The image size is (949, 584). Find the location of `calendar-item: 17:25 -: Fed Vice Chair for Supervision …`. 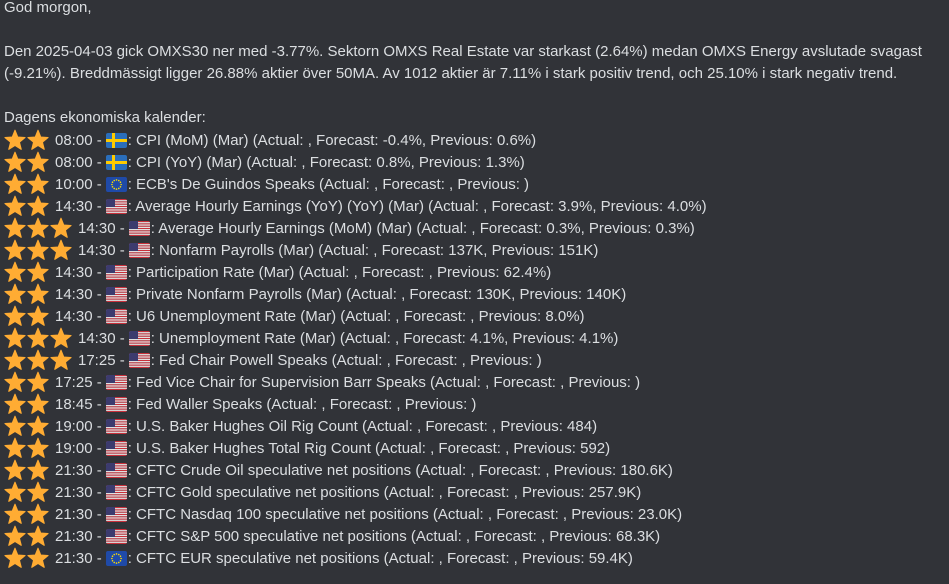

calendar-item: 17:25 -: Fed Vice Chair for Supervision … is located at coordinates (474, 382).